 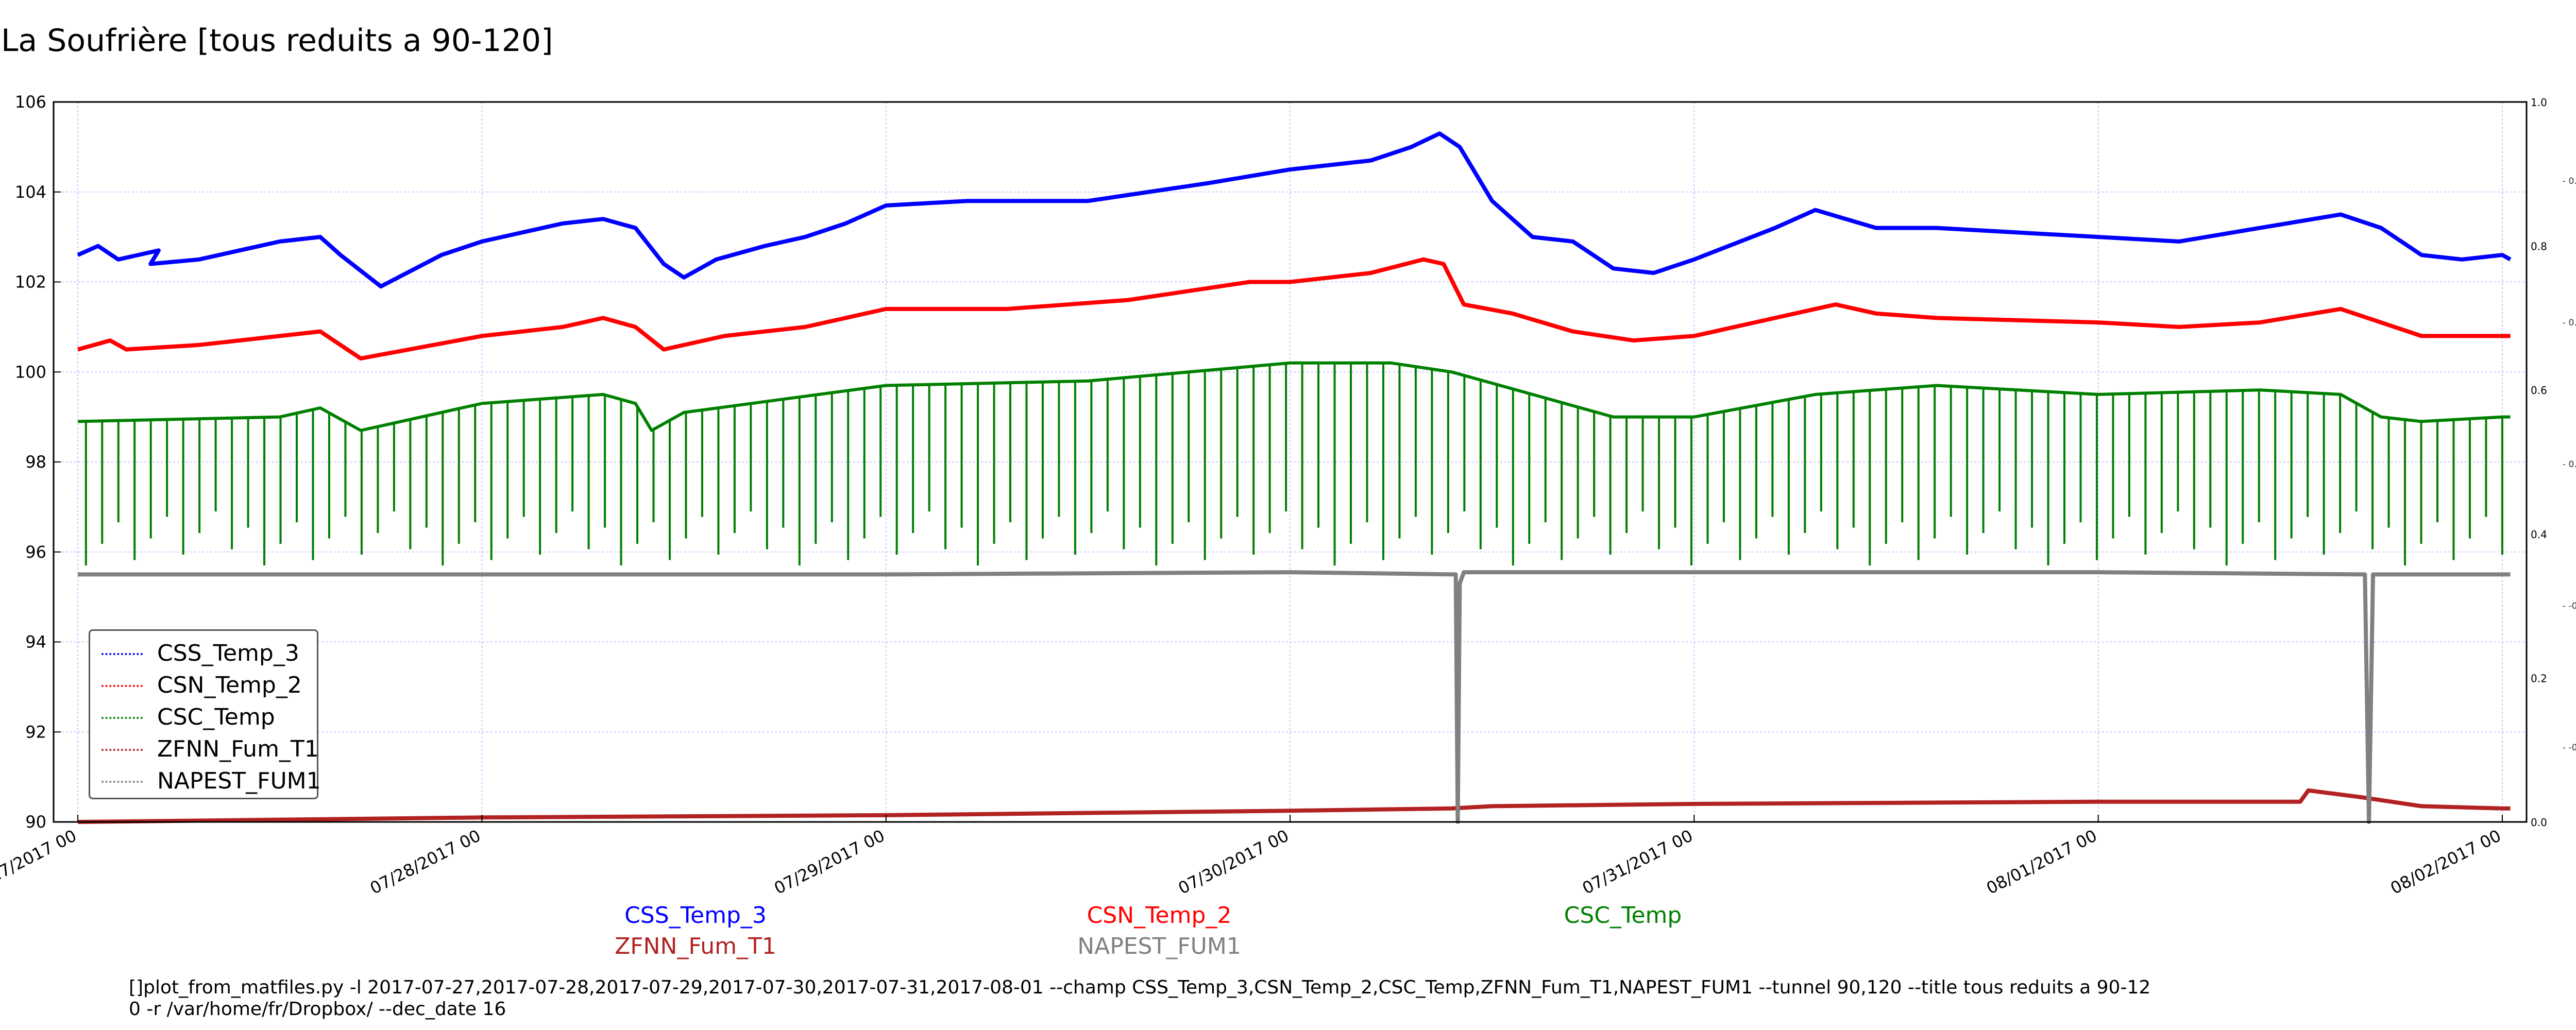 I want to click on y-tick-label: 94, so click(x=35, y=642).